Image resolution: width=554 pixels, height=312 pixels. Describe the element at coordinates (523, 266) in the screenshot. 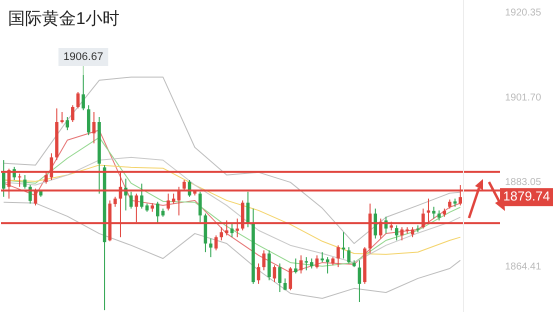

I see `y-tick-label: 1864.41` at that location.